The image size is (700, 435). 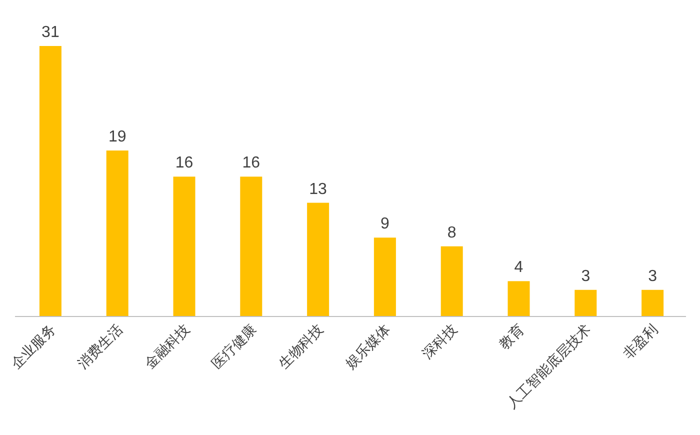 What do you see at coordinates (234, 346) in the screenshot?
I see `x-tick-label: 医疗健康` at bounding box center [234, 346].